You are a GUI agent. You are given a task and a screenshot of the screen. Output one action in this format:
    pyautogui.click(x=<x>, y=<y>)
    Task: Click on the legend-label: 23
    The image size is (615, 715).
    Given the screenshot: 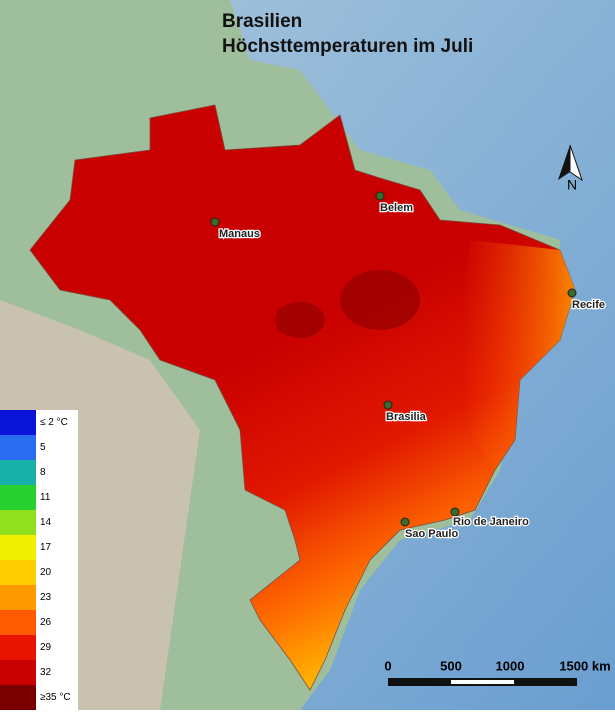 What is the action you would take?
    pyautogui.click(x=46, y=597)
    